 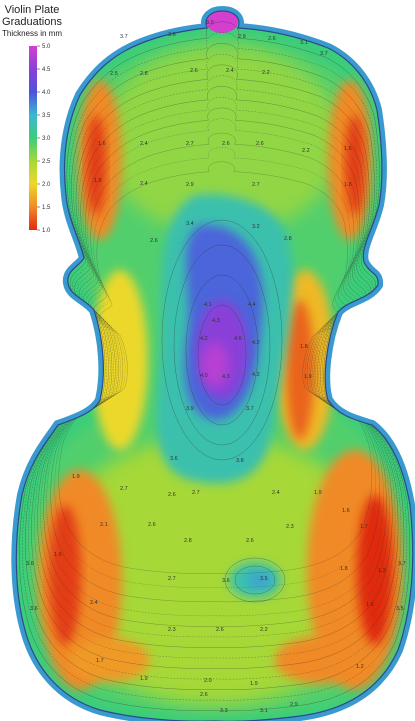 I want to click on contour-label: 4.0, so click(x=204, y=376).